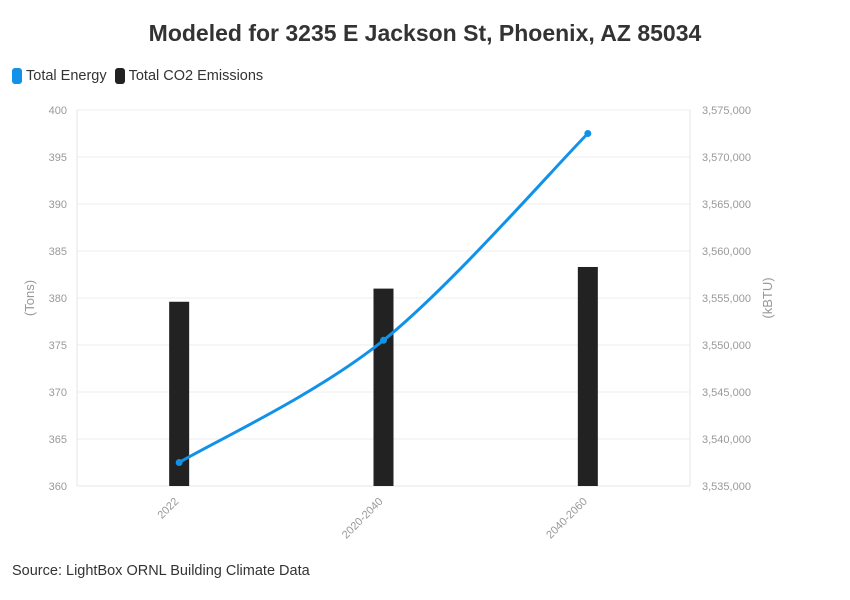  Describe the element at coordinates (168, 509) in the screenshot. I see `x-tick-label: 2022` at that location.